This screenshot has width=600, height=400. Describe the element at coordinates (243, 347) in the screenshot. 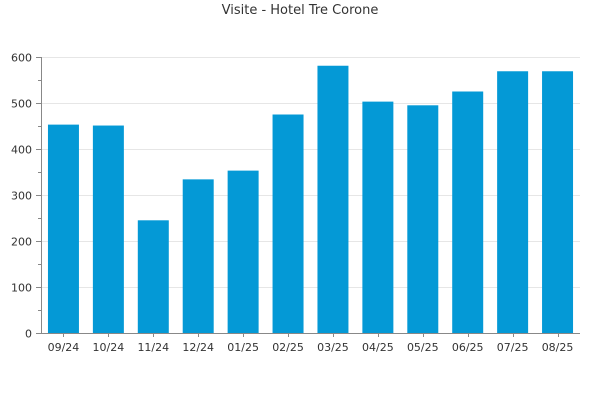

I see `x-tick-label: 01/25` at that location.